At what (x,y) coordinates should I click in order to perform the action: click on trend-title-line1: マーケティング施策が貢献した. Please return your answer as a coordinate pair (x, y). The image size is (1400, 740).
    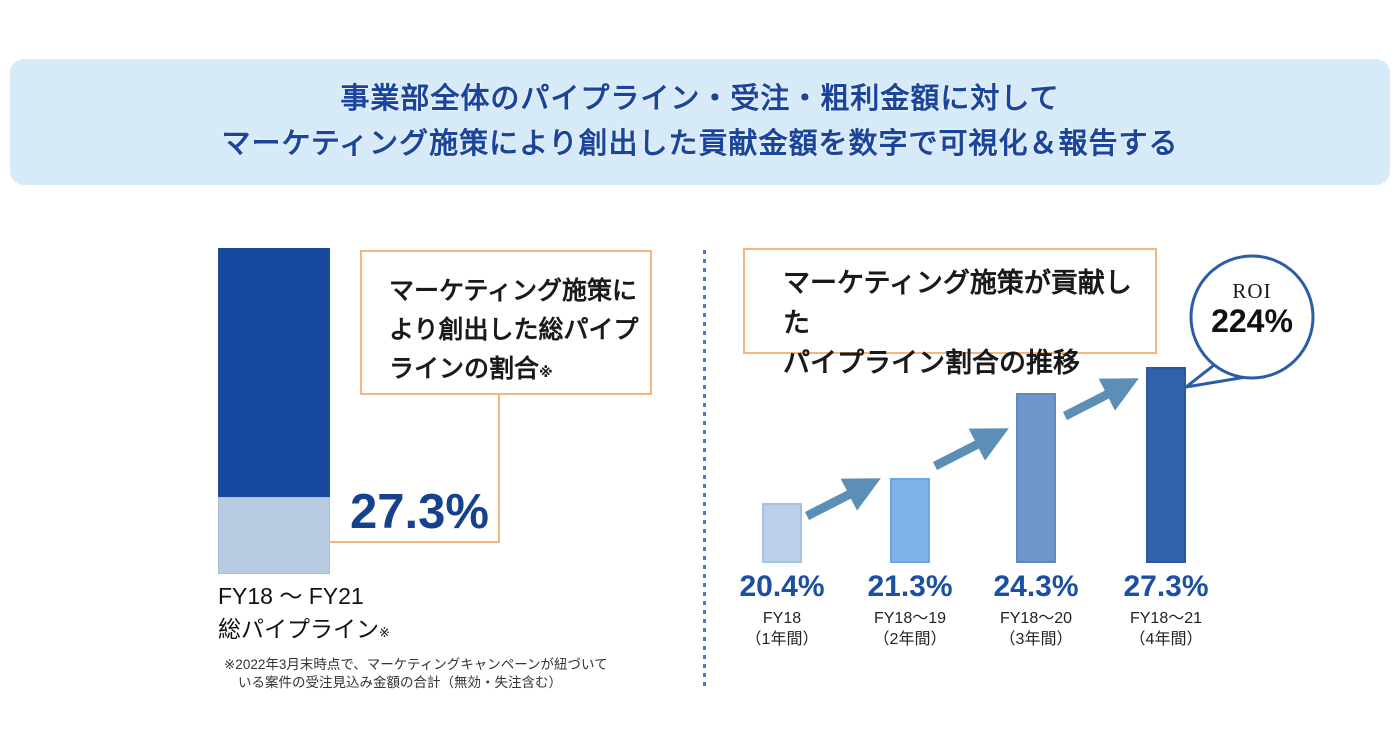
    Looking at the image, I should click on (957, 303).